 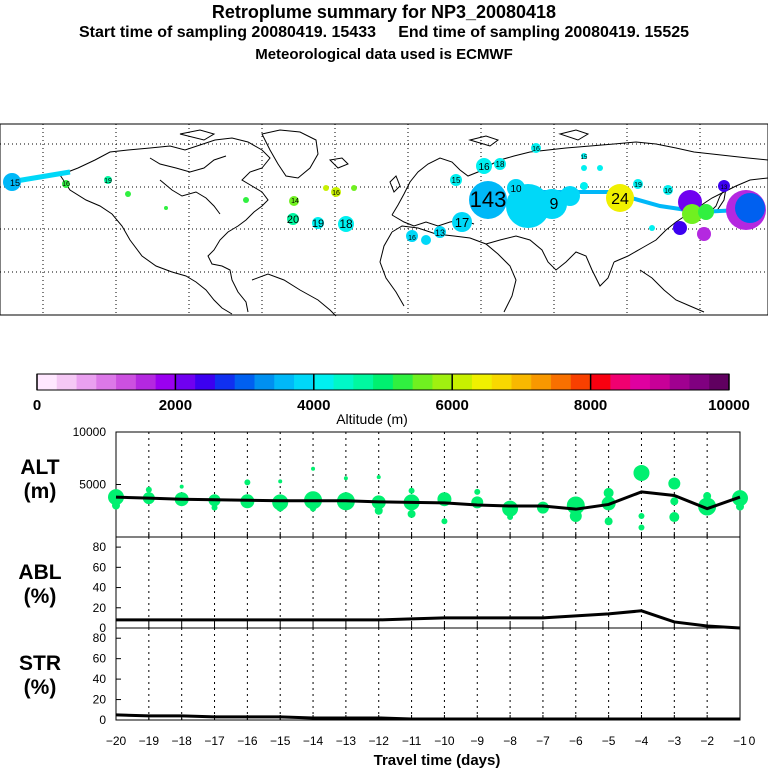 What do you see at coordinates (428, 582) in the screenshot?
I see `abl-frame` at bounding box center [428, 582].